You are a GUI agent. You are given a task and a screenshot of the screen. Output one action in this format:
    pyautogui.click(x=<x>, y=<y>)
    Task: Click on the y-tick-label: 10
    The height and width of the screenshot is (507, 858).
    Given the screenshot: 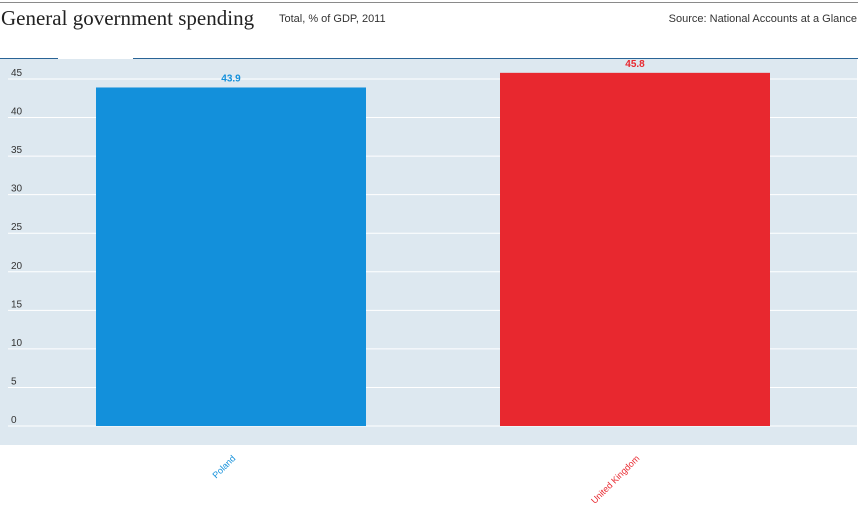 What is the action you would take?
    pyautogui.click(x=17, y=343)
    